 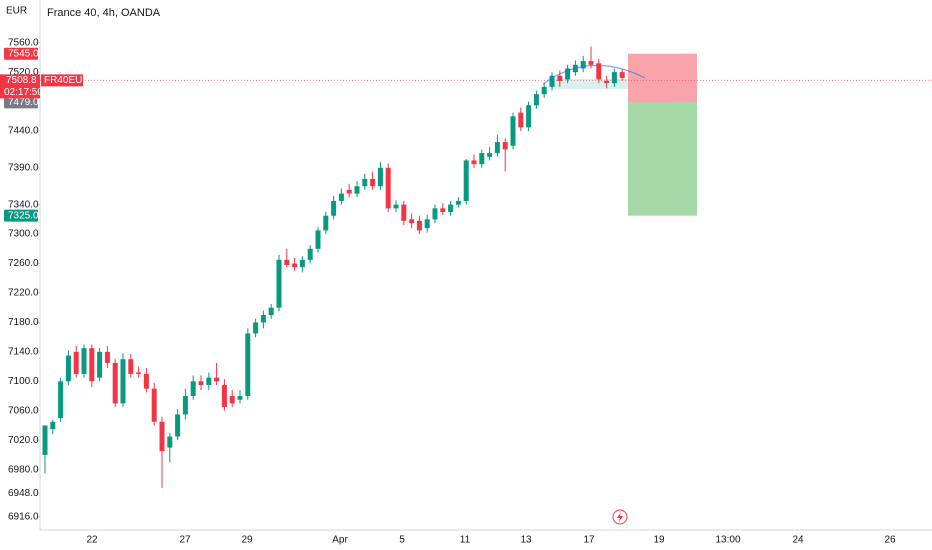 I want to click on stop-zone, so click(x=662, y=78).